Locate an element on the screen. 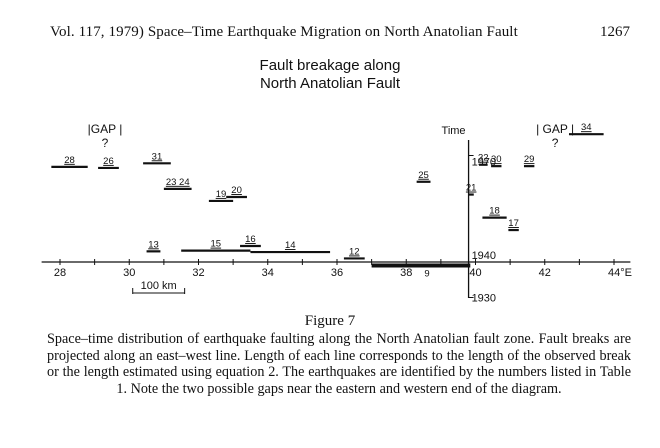 This screenshot has height=448, width=660. x-tick-label: 28 is located at coordinates (60, 273).